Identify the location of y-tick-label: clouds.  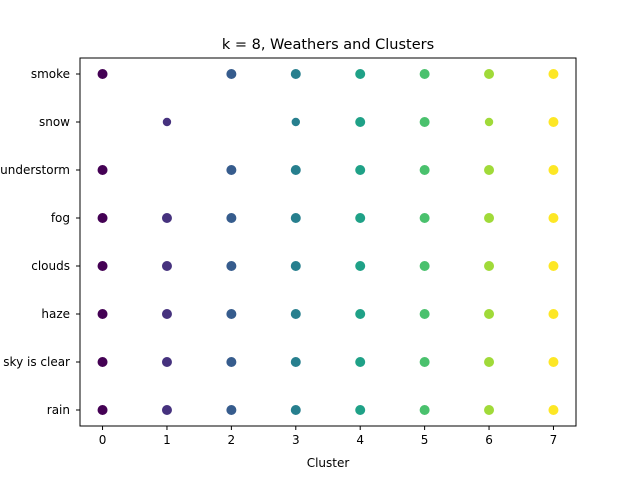
(50, 266).